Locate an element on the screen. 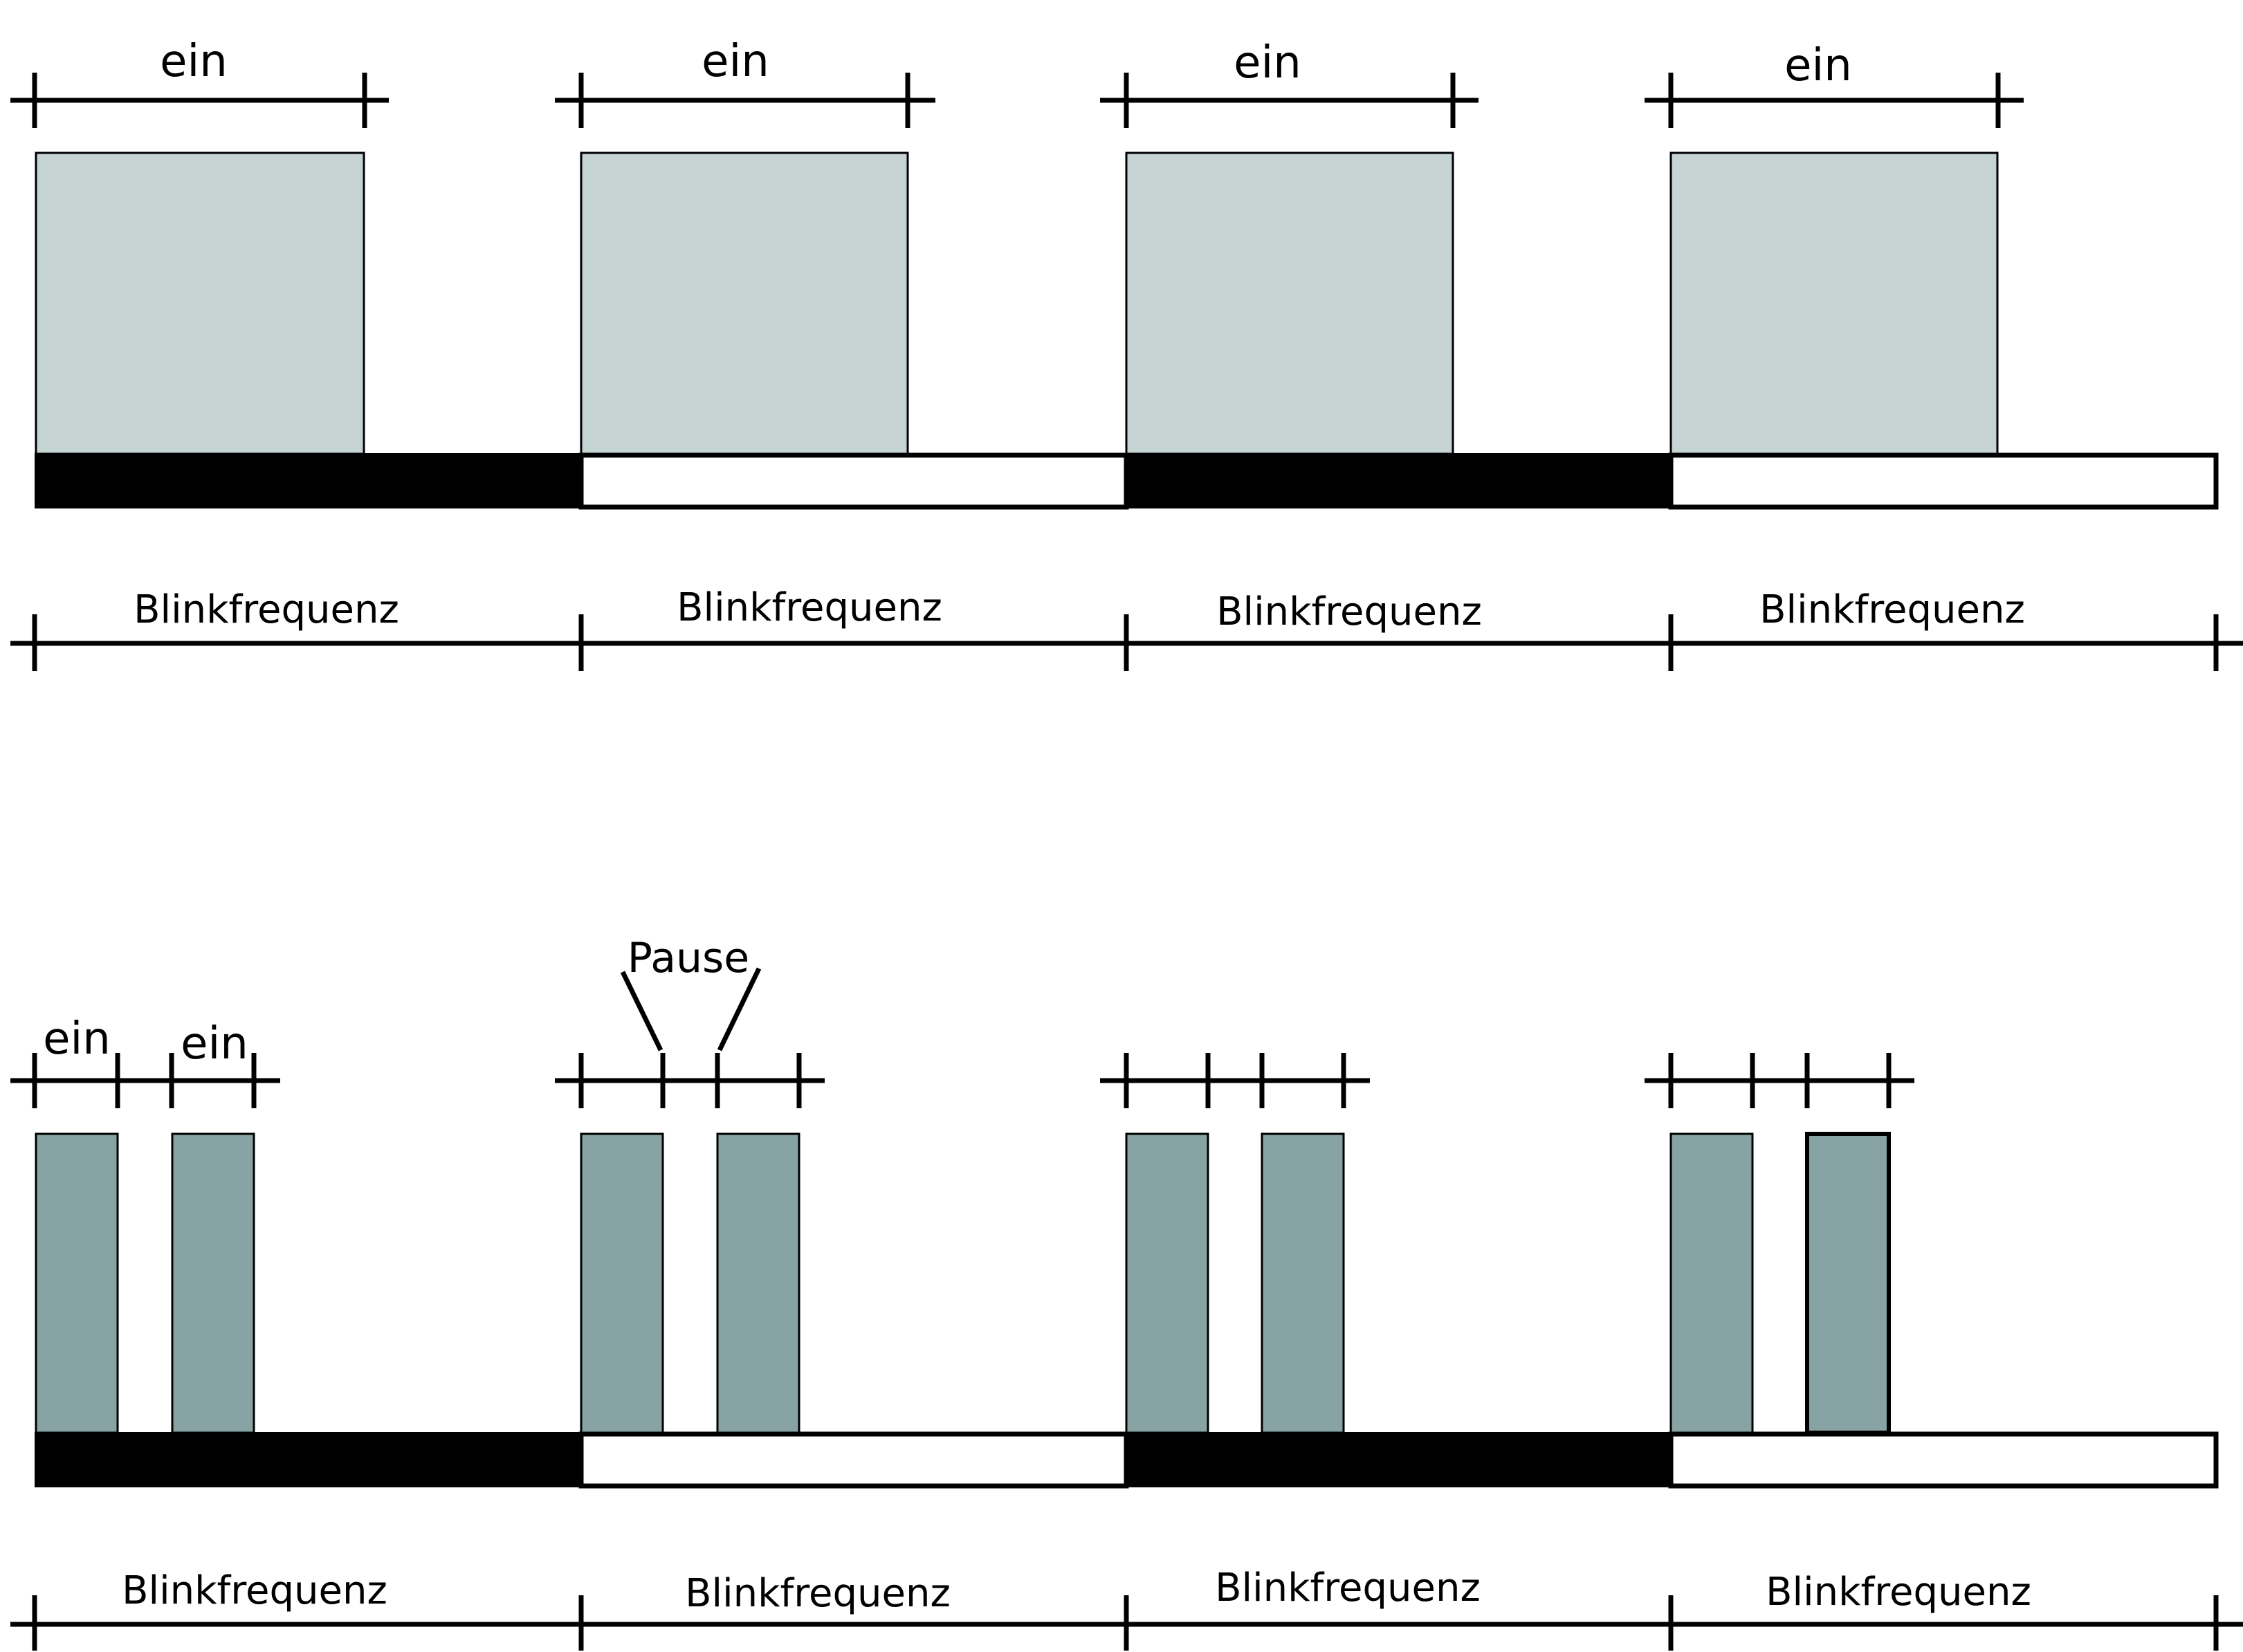 Image resolution: width=2243 pixels, height=1652 pixels. bottom-pause-marker: Pause is located at coordinates (690, 1021).